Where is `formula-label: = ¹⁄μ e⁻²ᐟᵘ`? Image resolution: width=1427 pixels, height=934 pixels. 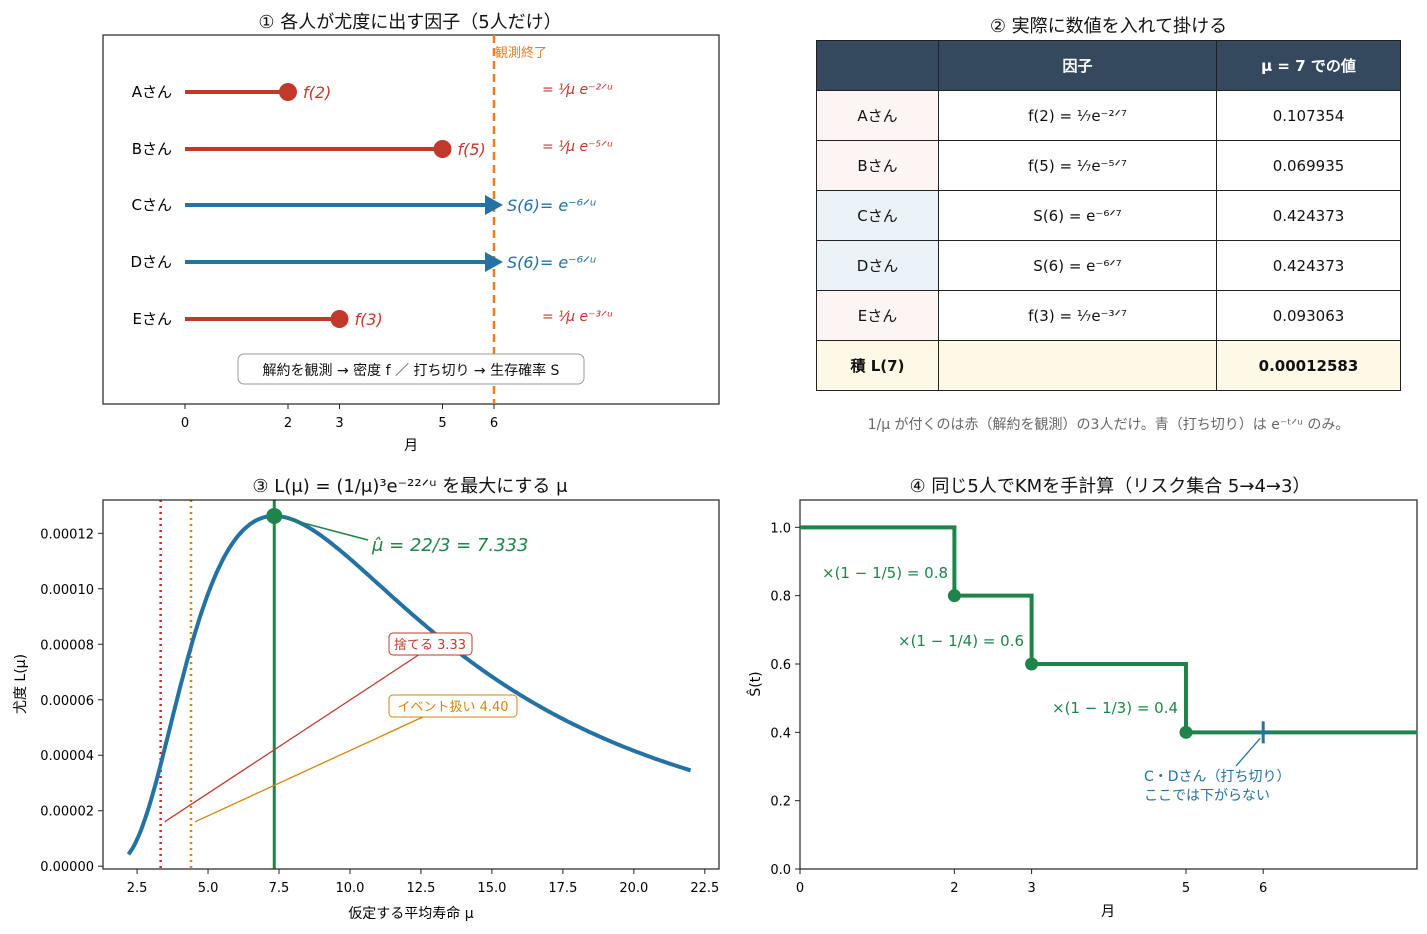
formula-label: = ¹⁄μ e⁻²ᐟᵘ is located at coordinates (577, 90).